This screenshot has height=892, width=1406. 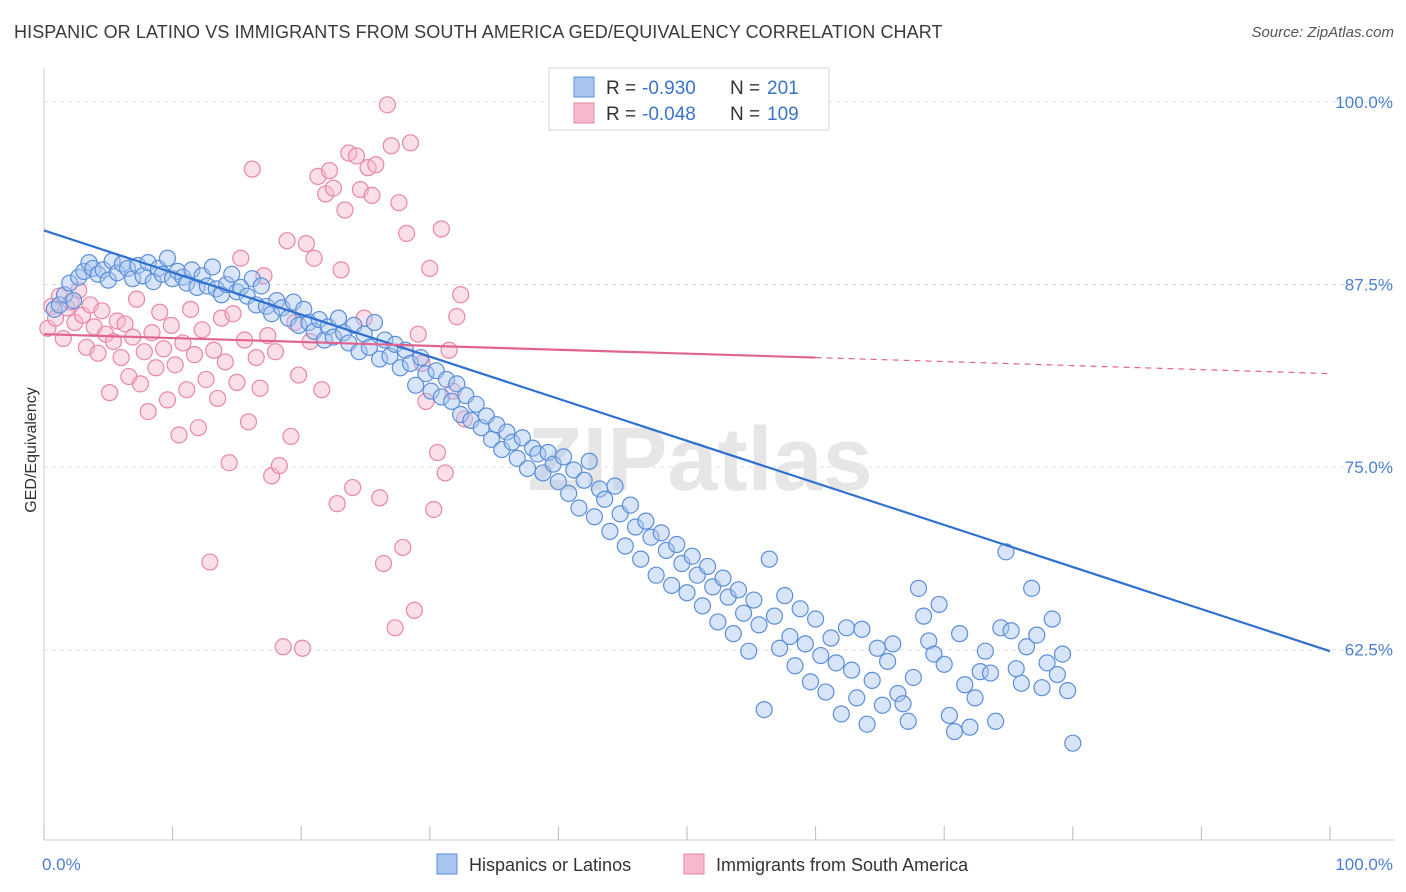 I want to click on legend-n-value-pink: 109, so click(x=783, y=114).